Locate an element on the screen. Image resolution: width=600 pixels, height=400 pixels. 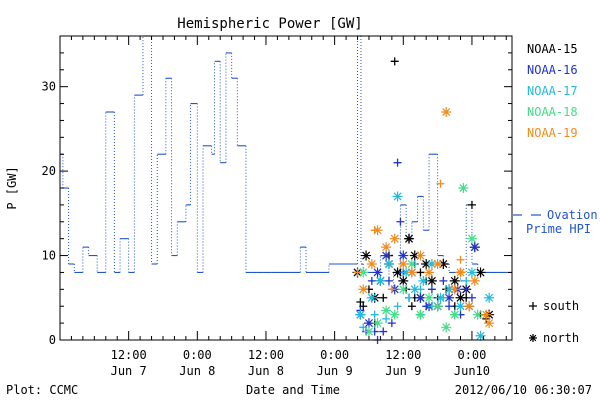
y-tick-label: 20 is located at coordinates (49, 171).